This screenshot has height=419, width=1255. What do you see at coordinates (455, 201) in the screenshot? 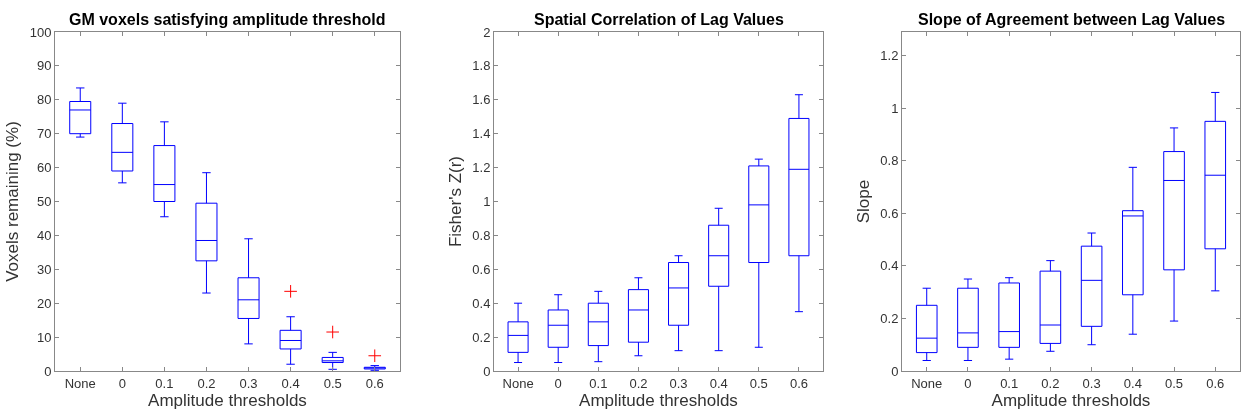
I see `y-axis-title: Fisher's Z(r)` at bounding box center [455, 201].